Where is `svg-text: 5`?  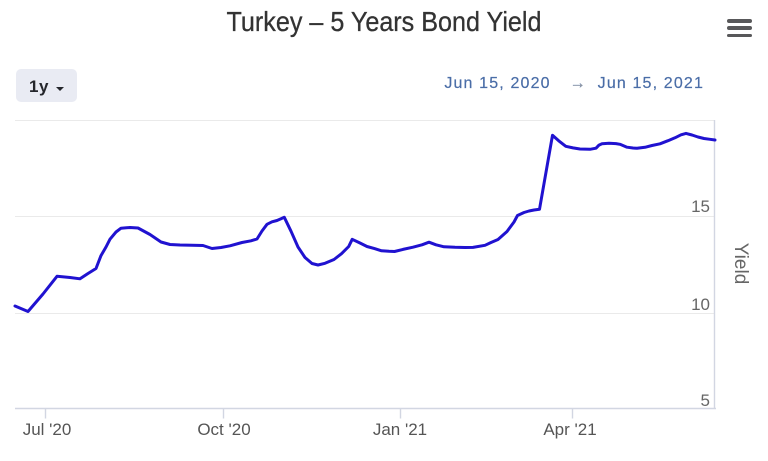 svg-text: 5 is located at coordinates (705, 400).